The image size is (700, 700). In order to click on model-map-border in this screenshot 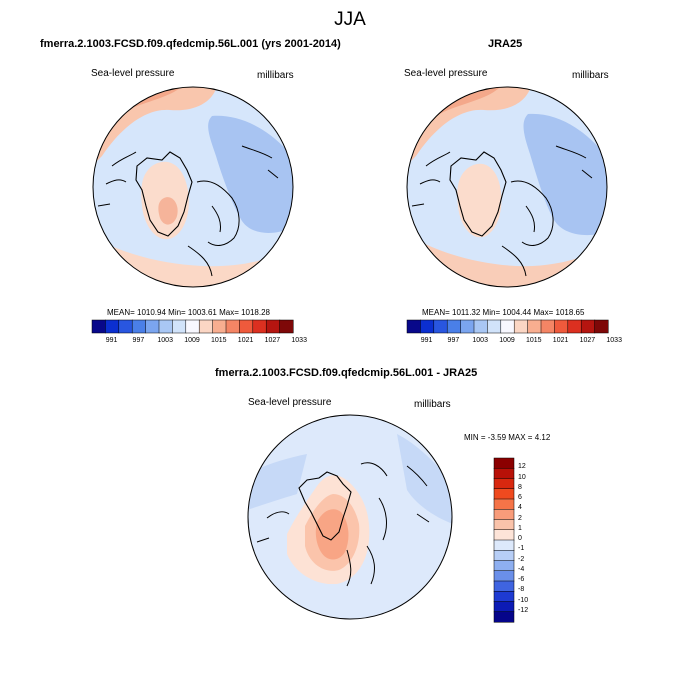, I will do `click(193, 187)`.